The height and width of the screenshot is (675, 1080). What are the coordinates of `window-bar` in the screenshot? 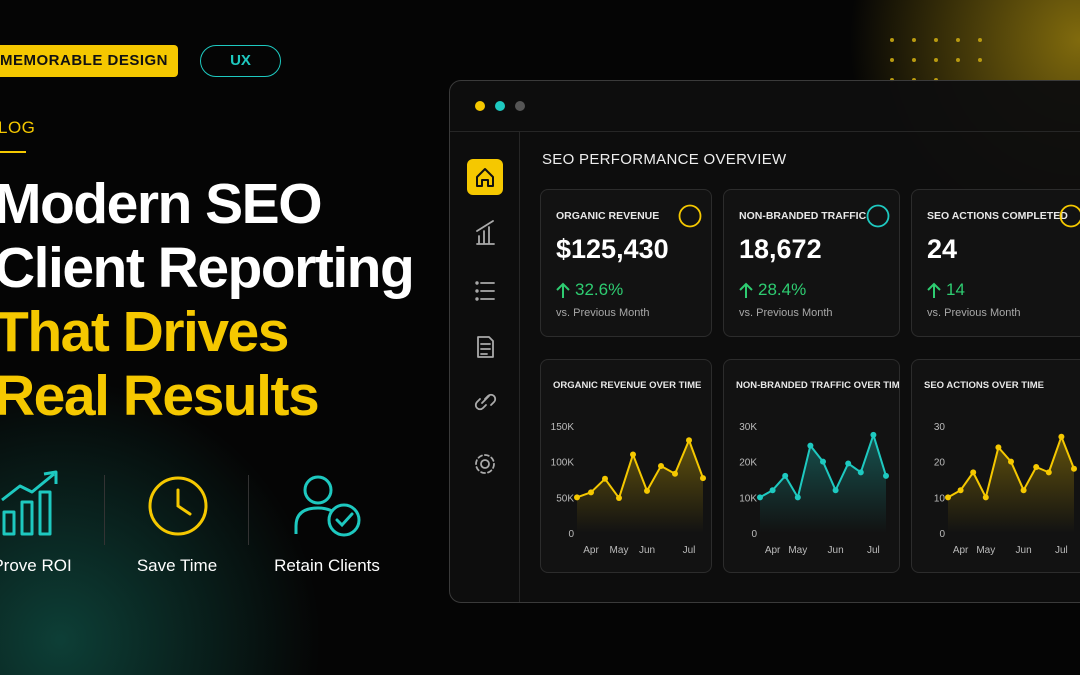 It's located at (765, 106).